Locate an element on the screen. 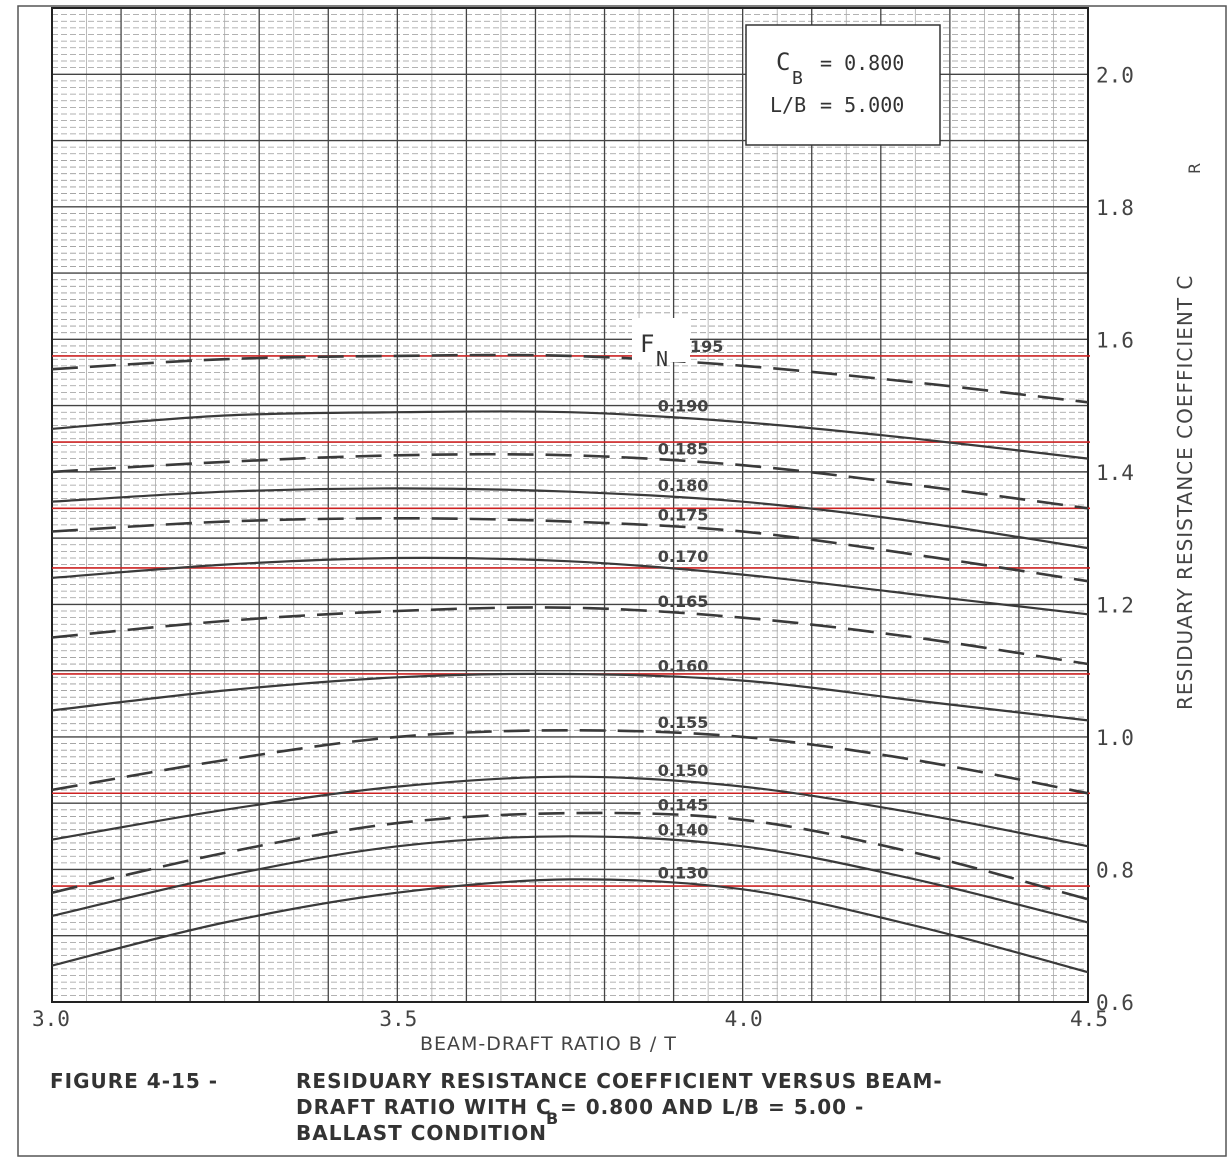  x-tick-label: 3.5 is located at coordinates (398, 1019).